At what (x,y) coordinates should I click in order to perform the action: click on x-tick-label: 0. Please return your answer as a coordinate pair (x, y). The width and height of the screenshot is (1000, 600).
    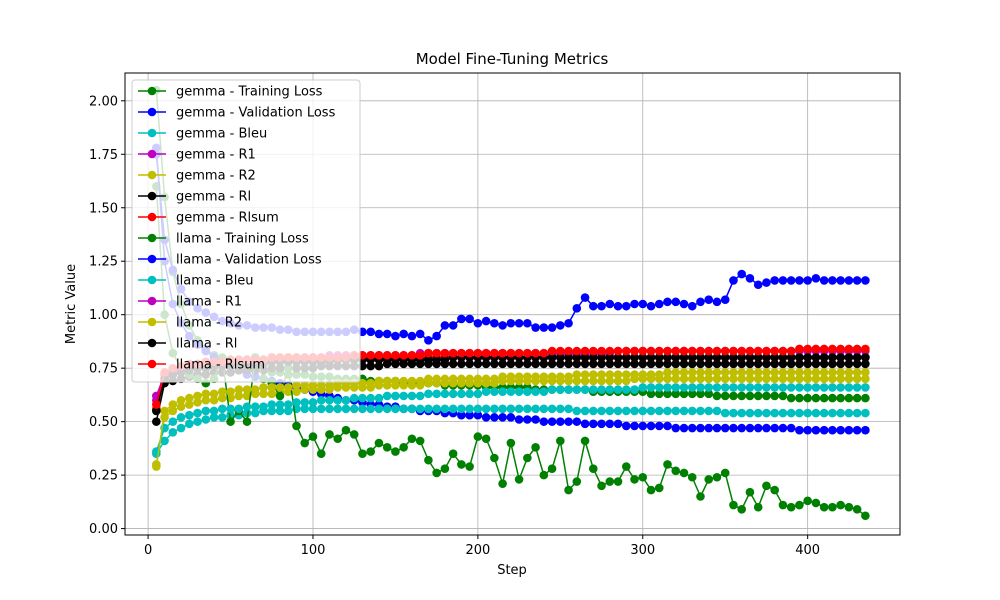
    Looking at the image, I should click on (148, 550).